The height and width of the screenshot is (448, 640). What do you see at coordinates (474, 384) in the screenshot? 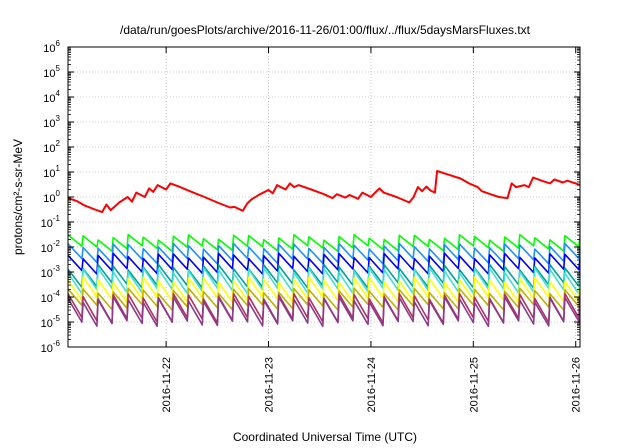
I see `x-tick-label: 2016-11-25` at bounding box center [474, 384].